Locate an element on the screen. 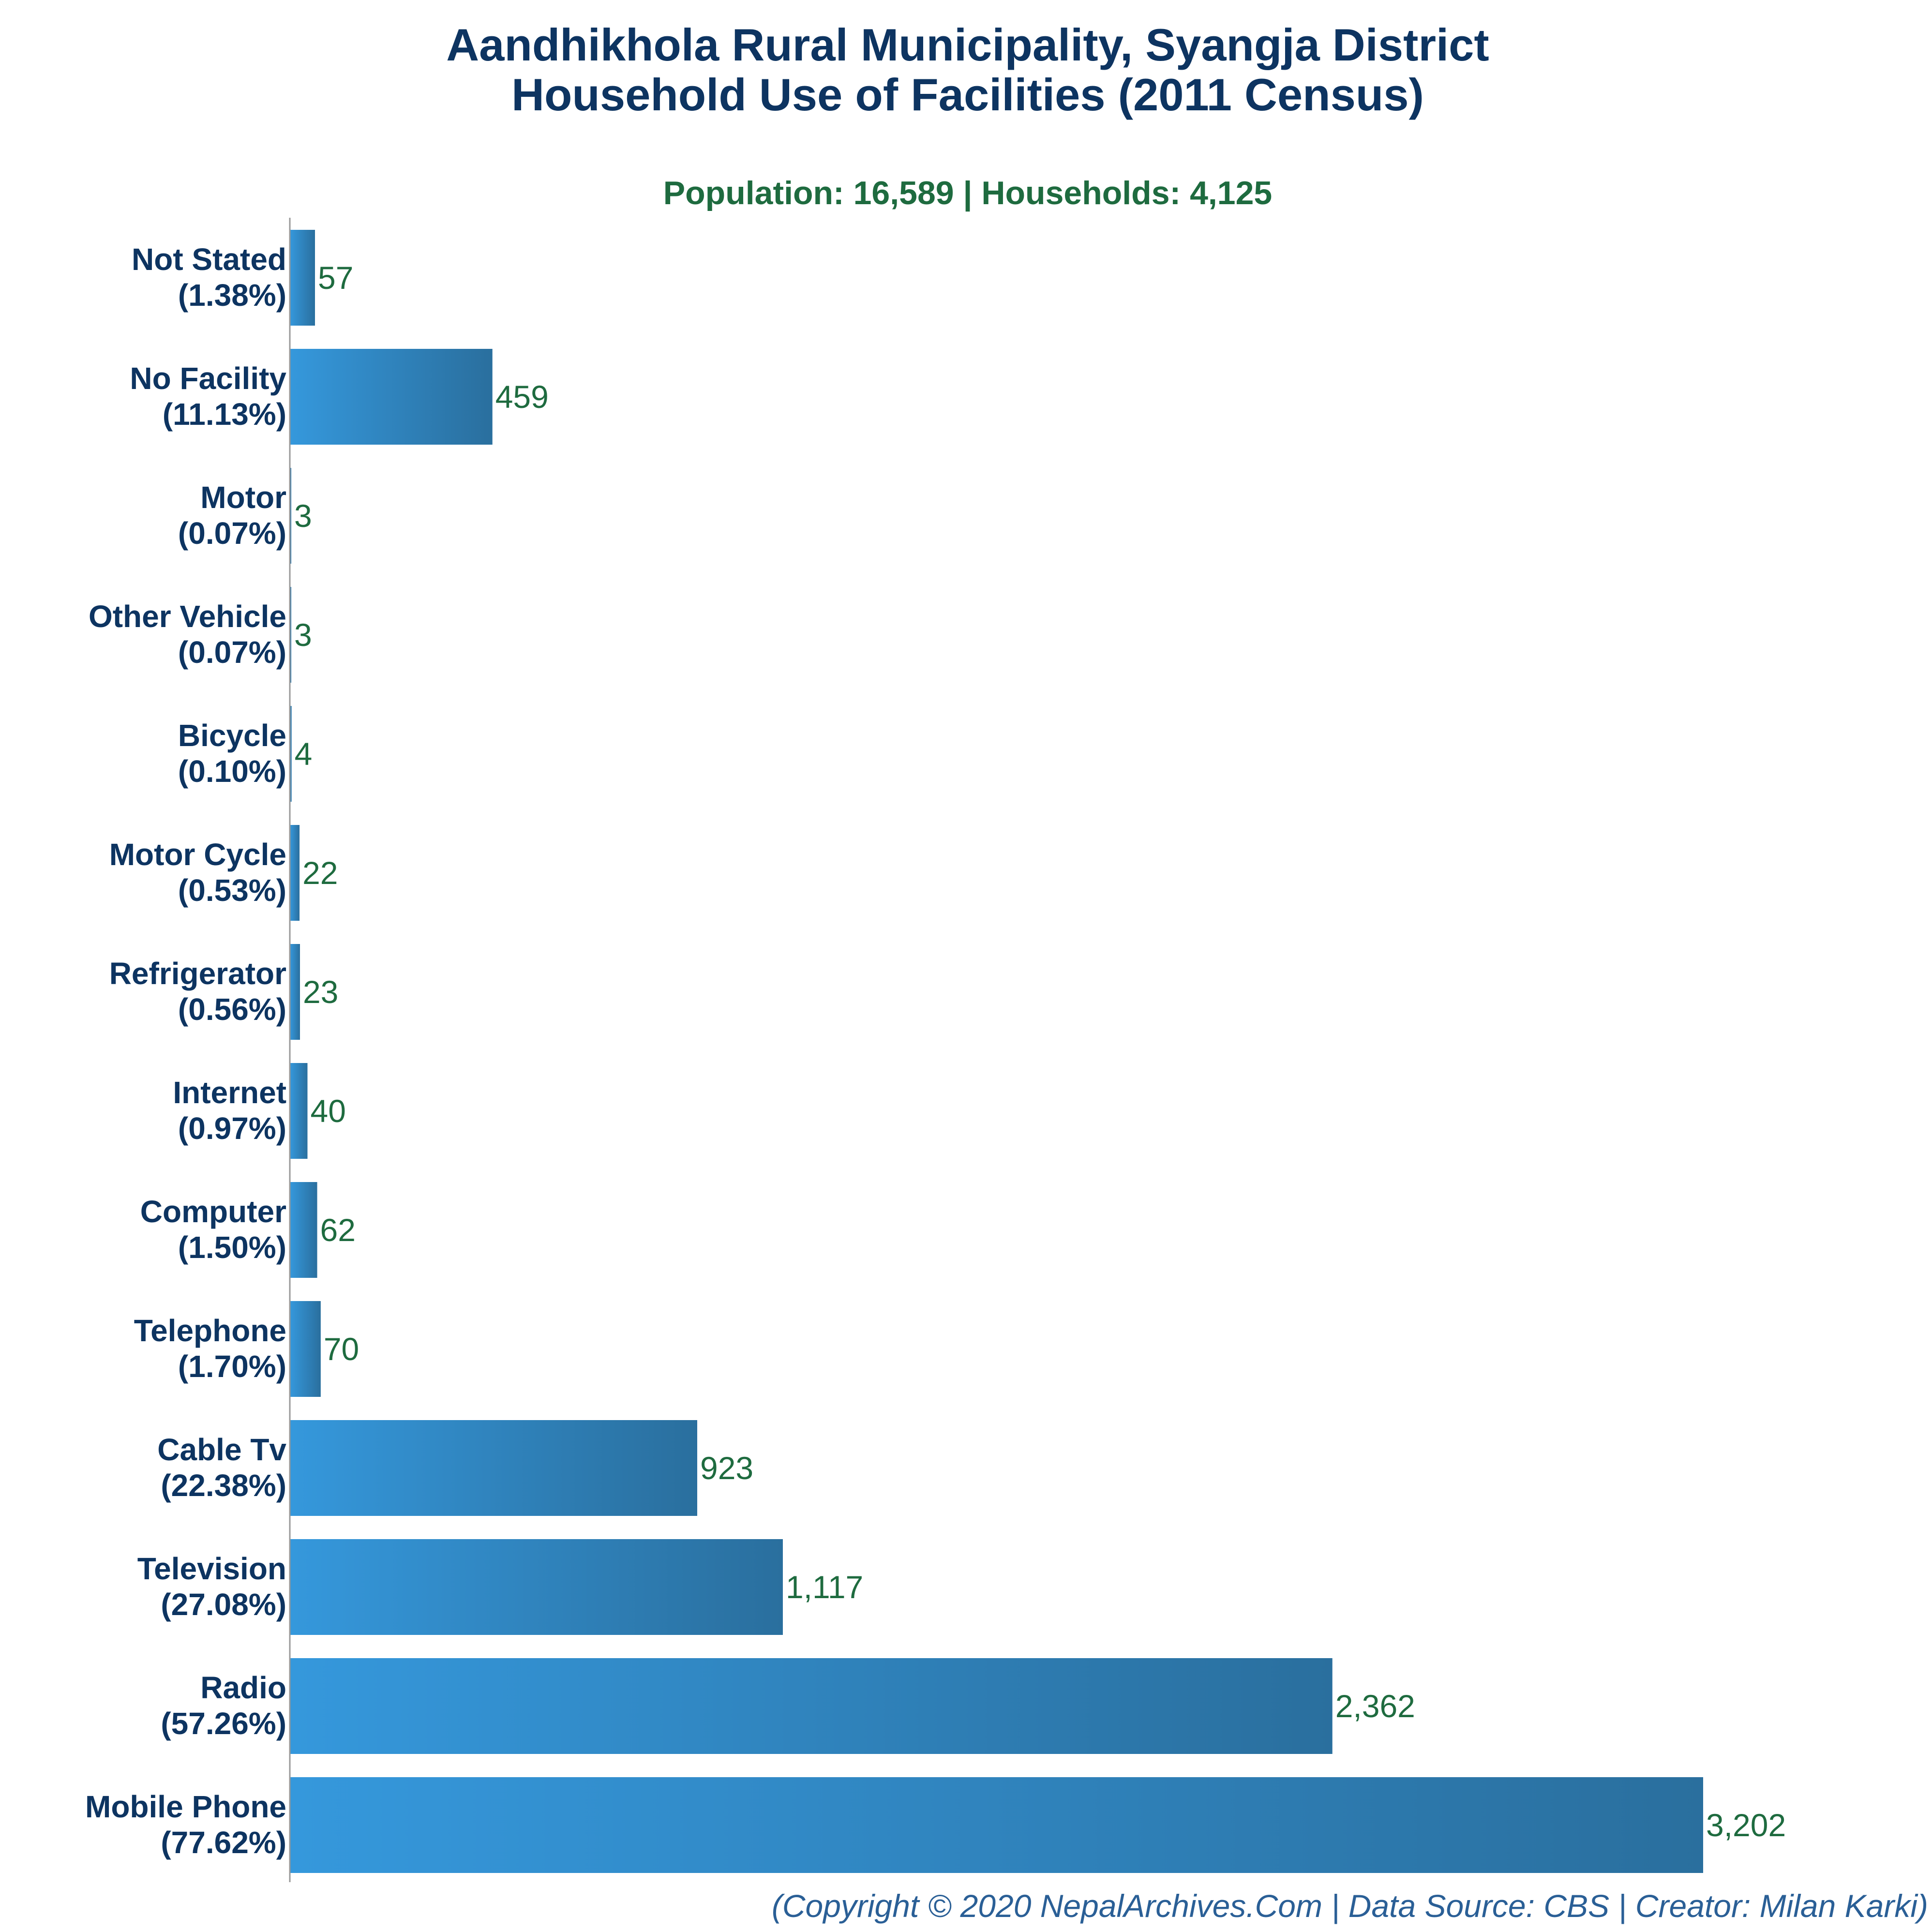 This screenshot has width=1932, height=1932. category-label: Cable Tv is located at coordinates (221, 1449).